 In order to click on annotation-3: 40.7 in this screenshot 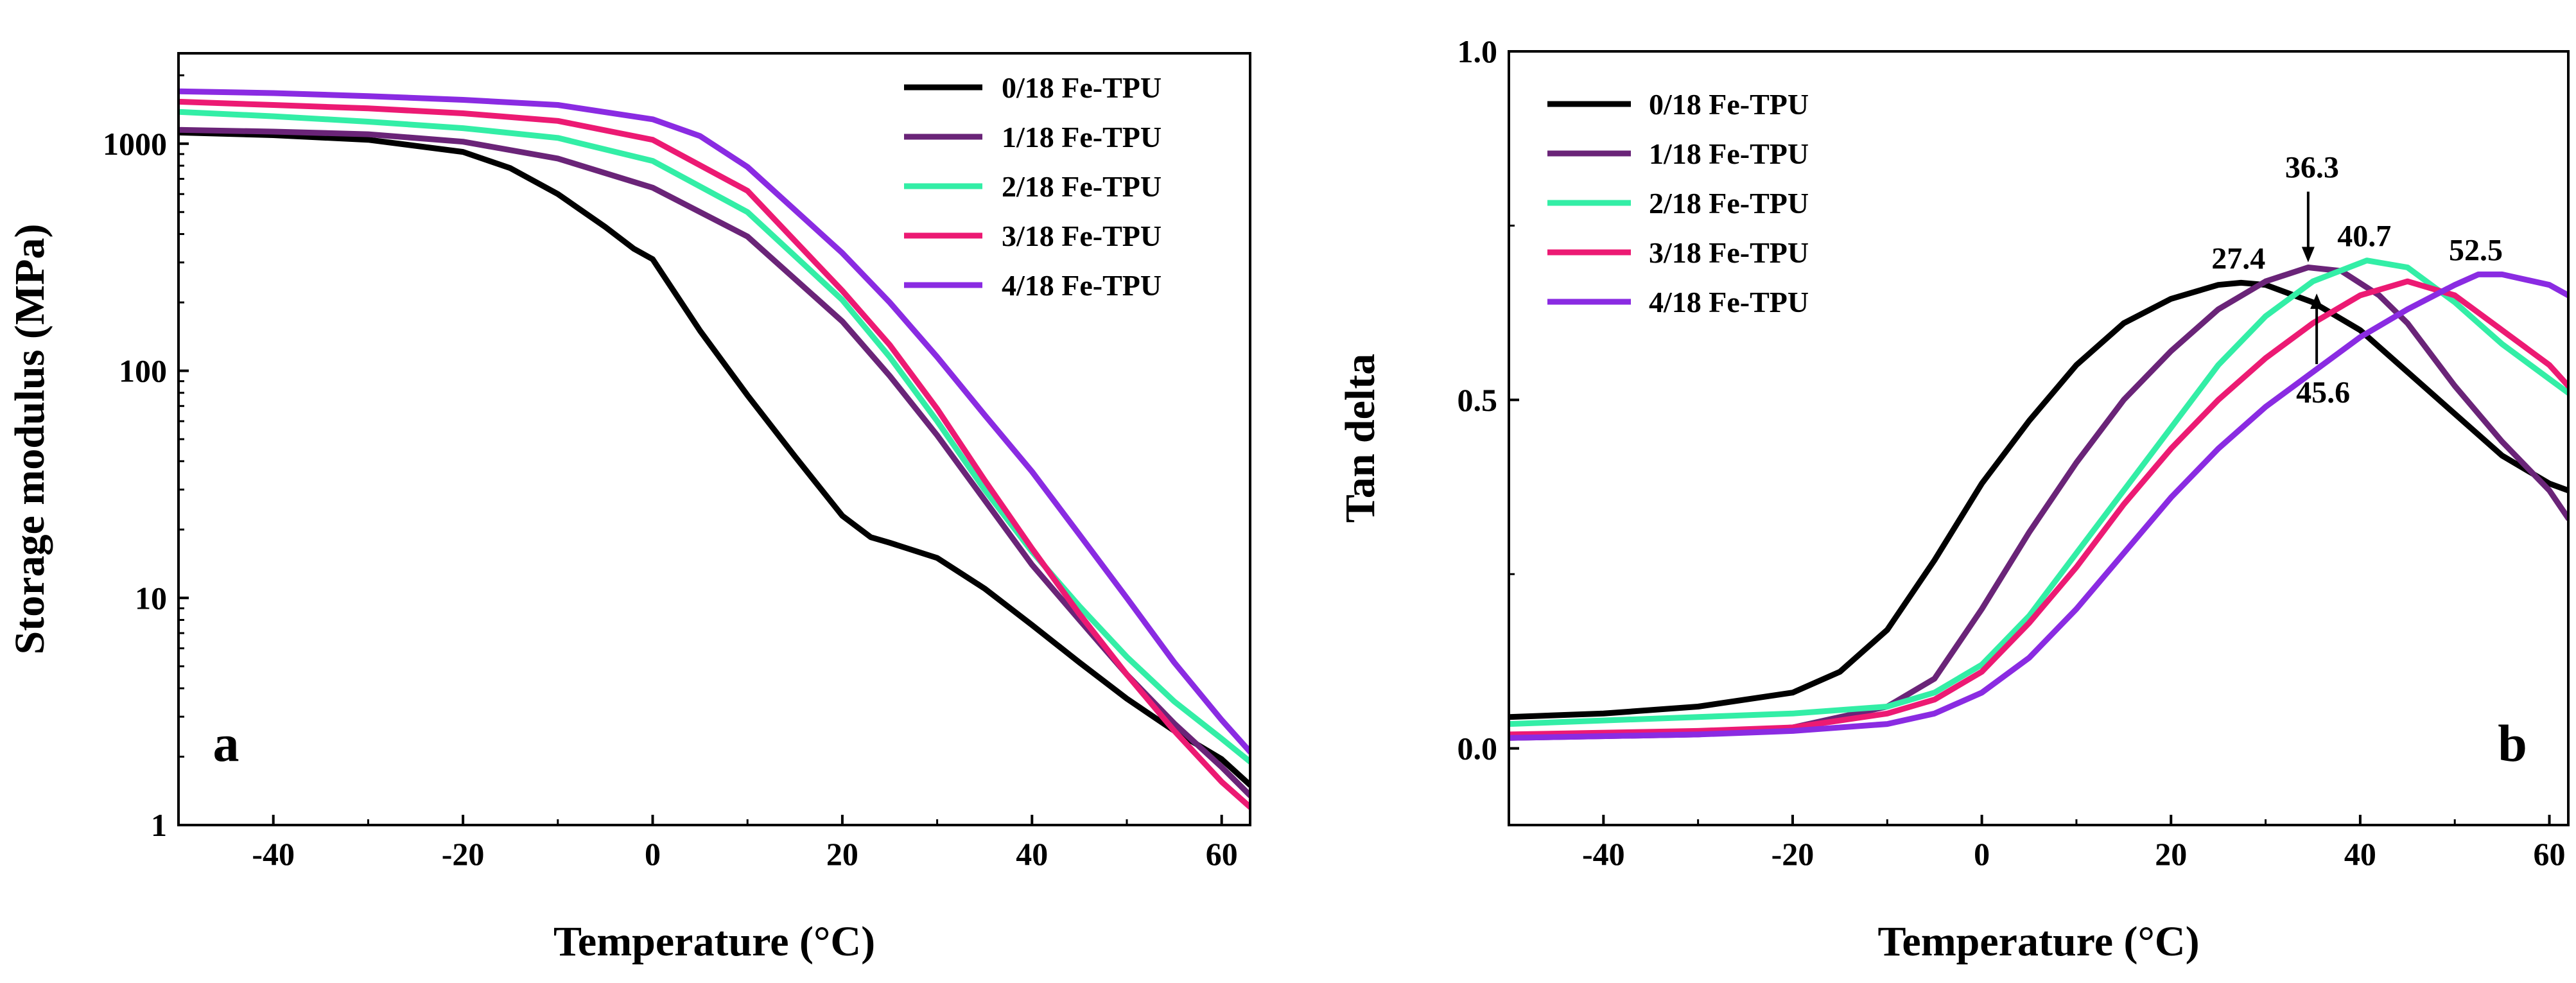, I will do `click(2364, 237)`.